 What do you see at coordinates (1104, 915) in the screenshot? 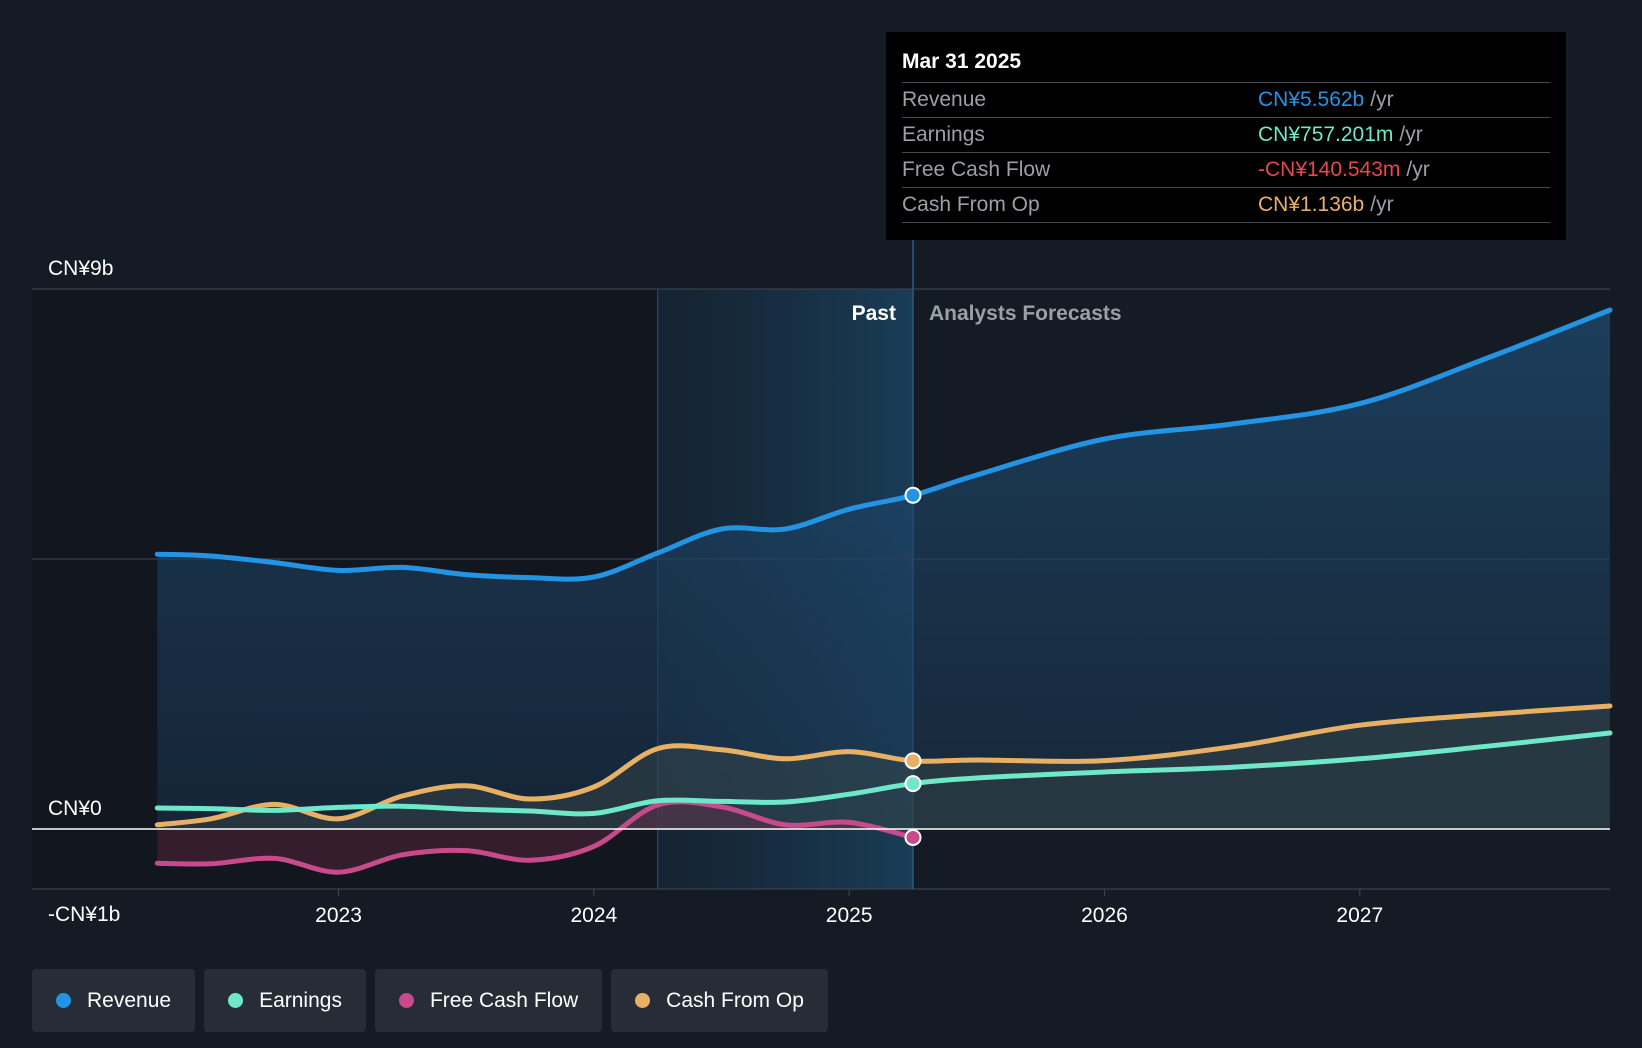
I see `x-tick-label: 2026` at bounding box center [1104, 915].